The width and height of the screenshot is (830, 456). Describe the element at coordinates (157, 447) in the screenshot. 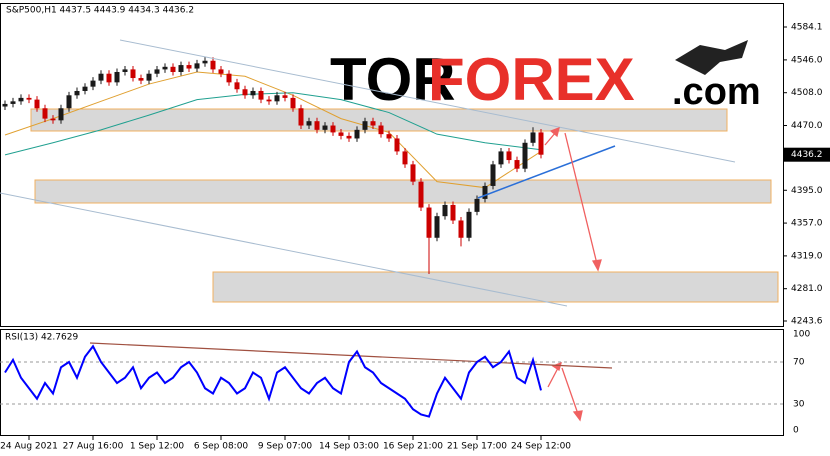

I see `x-tick-label: 1 Sep 12:00` at that location.